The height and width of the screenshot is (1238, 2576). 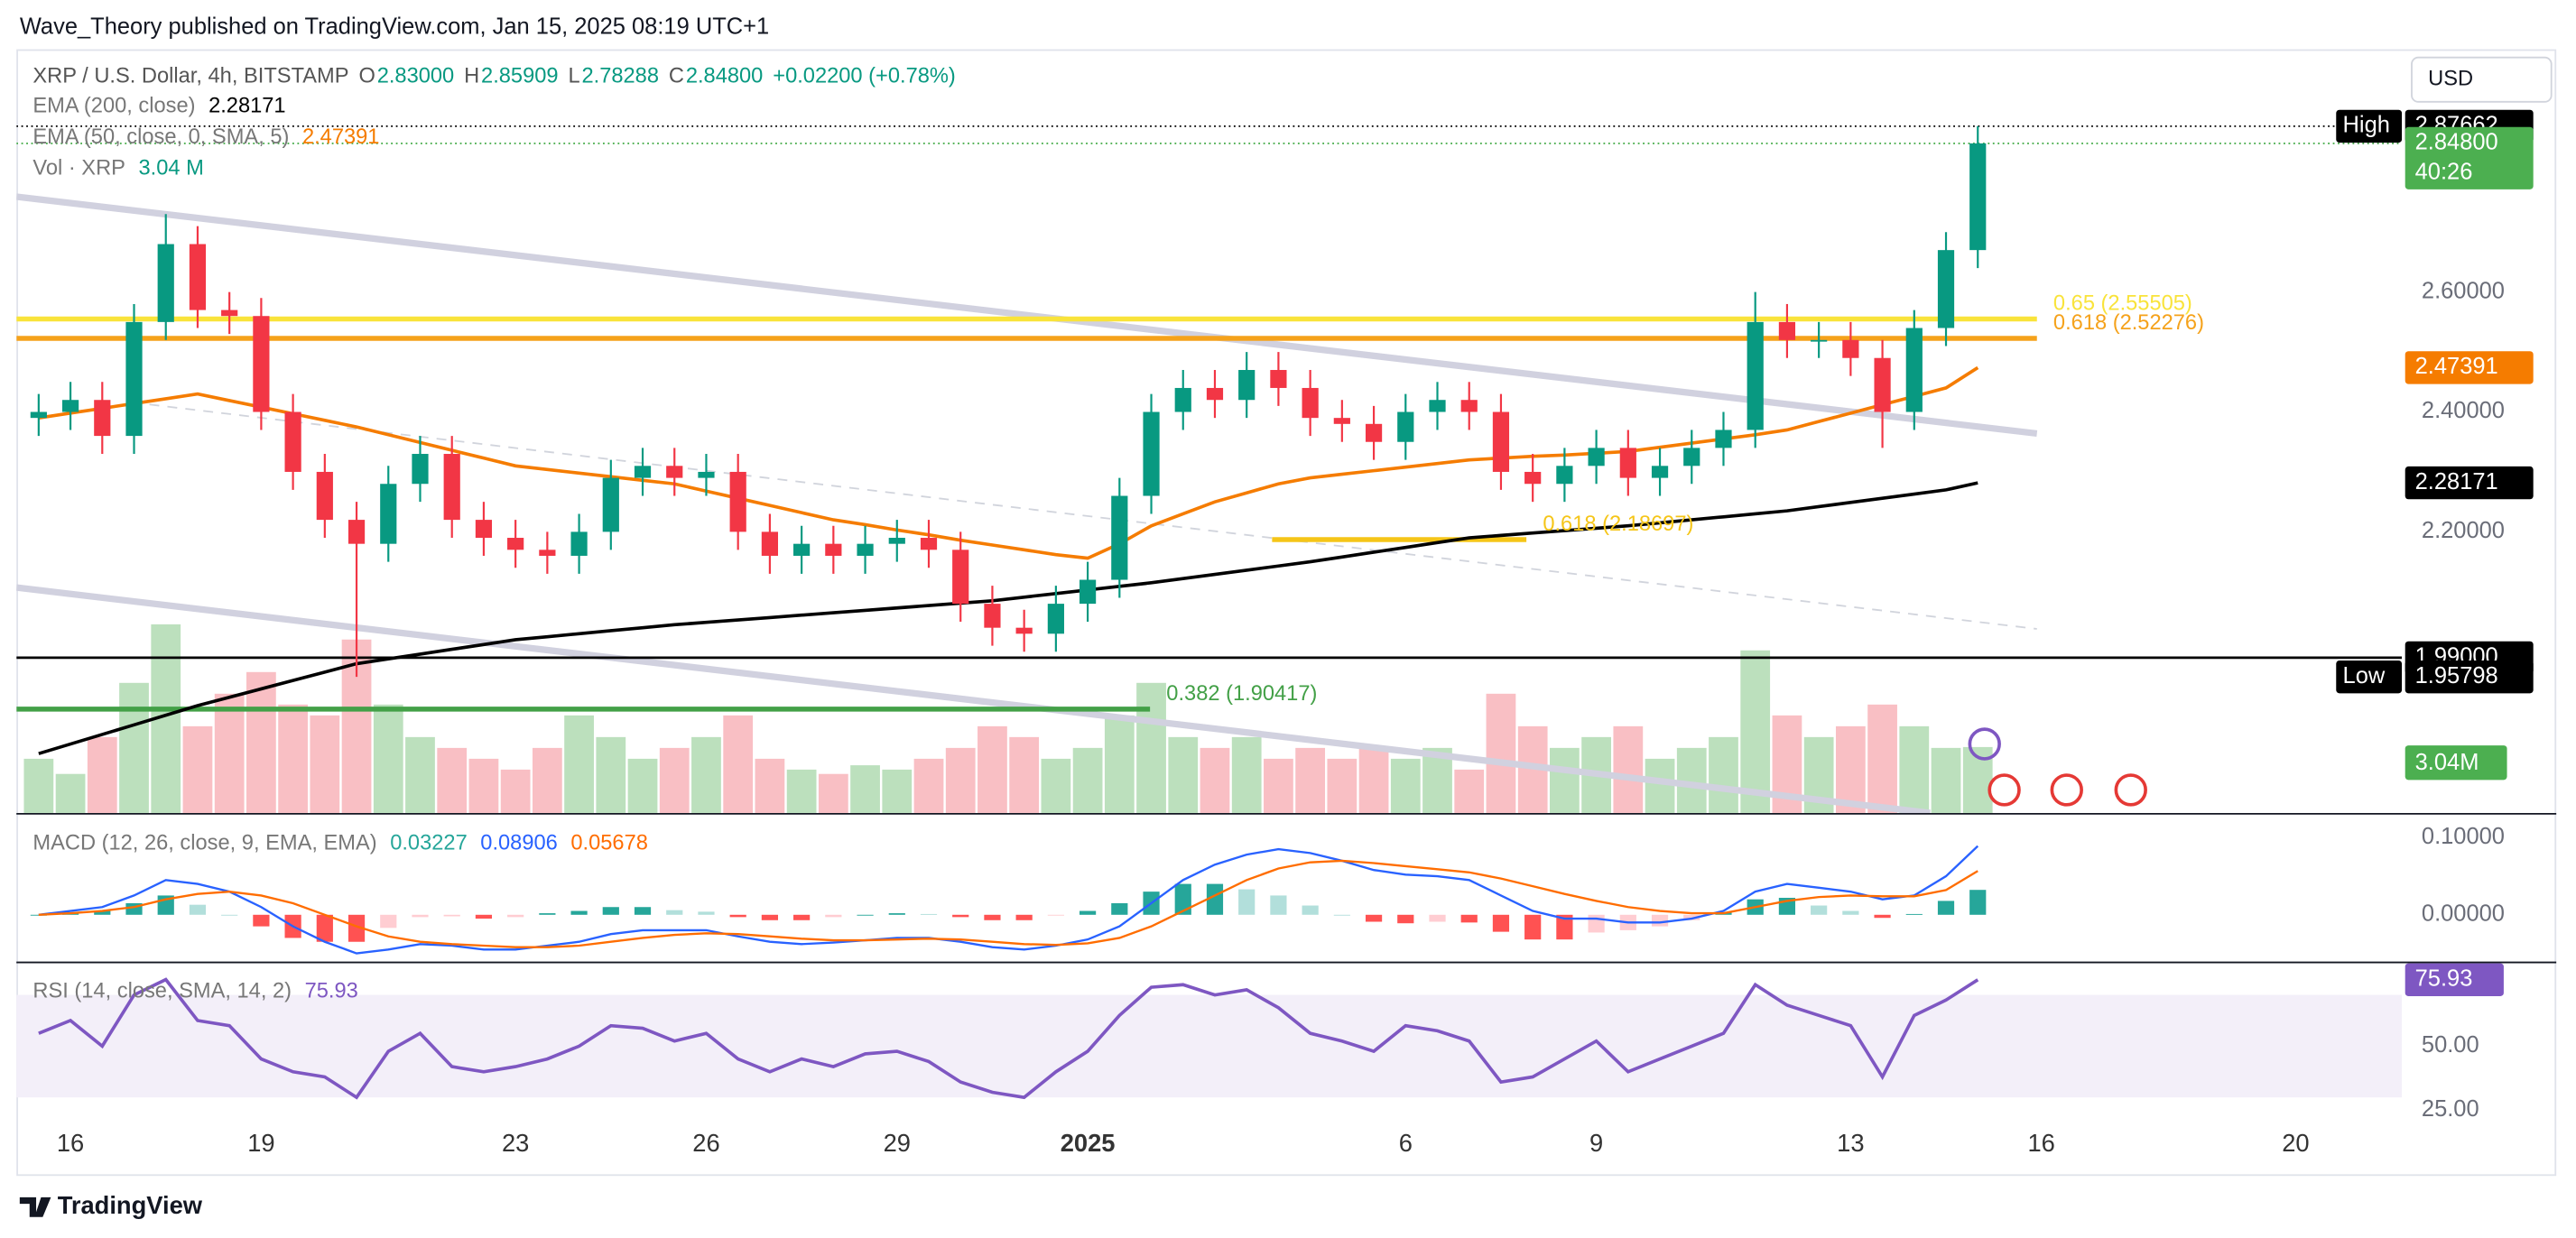 I want to click on footer-logo, so click(x=35, y=1207).